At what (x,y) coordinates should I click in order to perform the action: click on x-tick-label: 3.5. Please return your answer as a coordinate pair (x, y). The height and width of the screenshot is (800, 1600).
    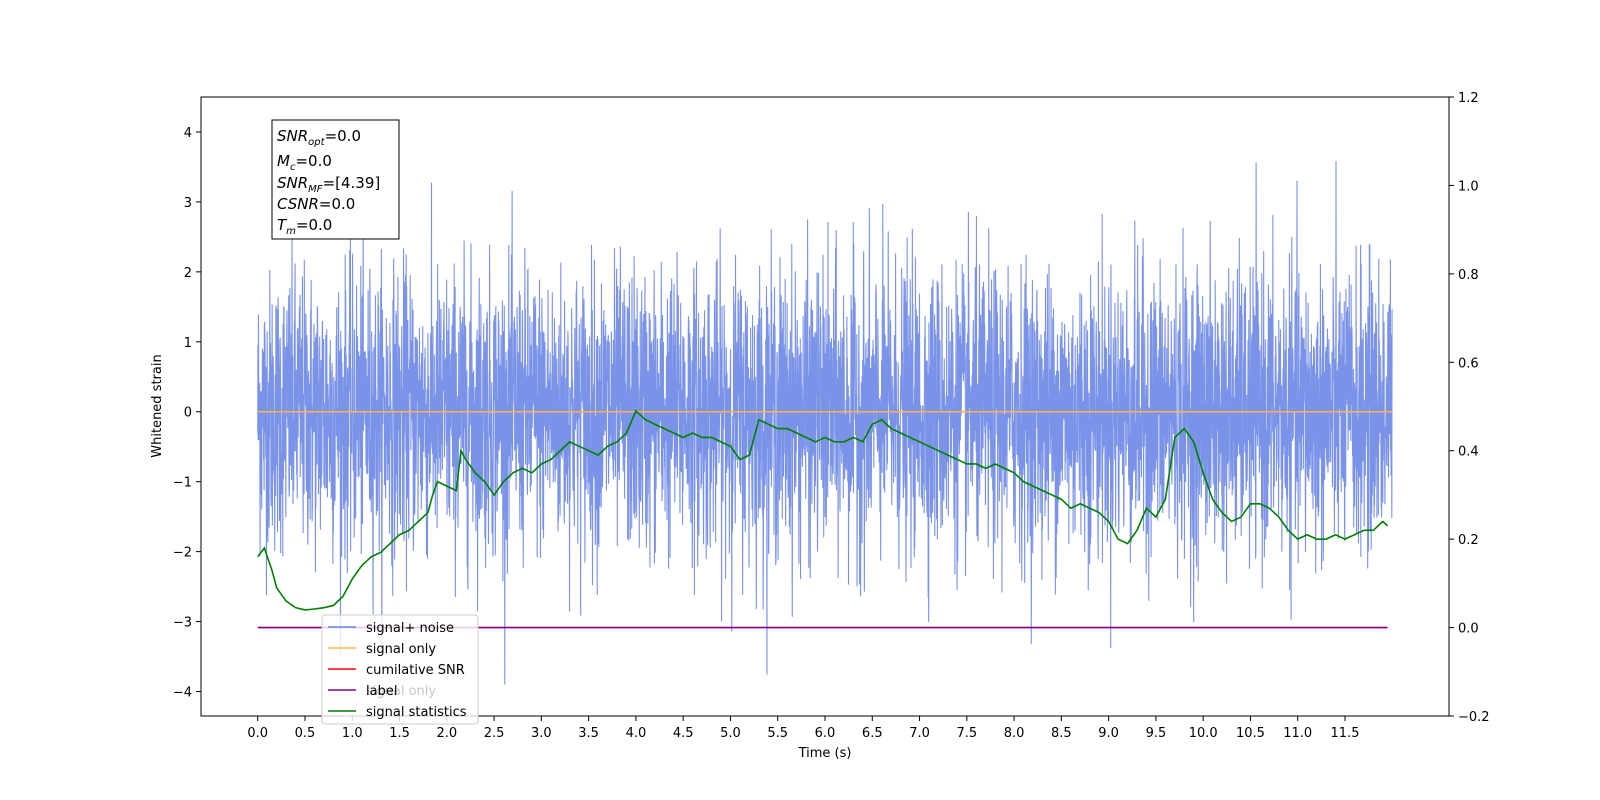
    Looking at the image, I should click on (588, 733).